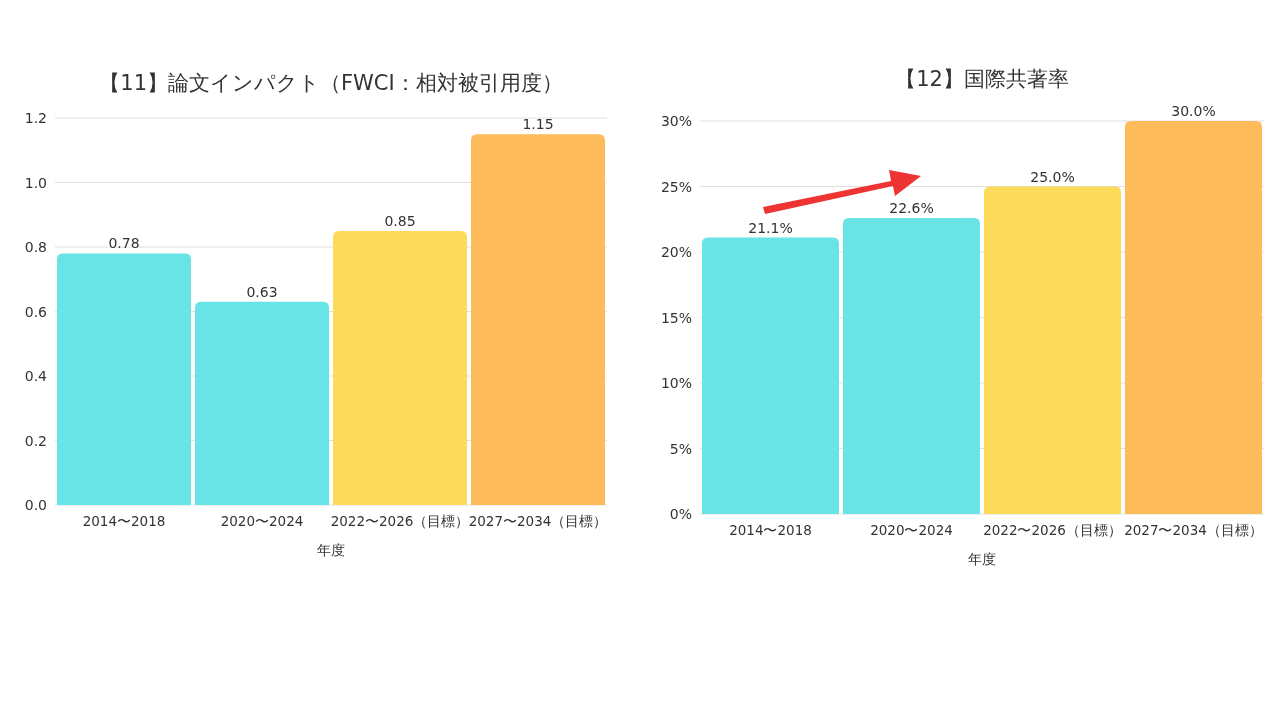 Image resolution: width=1280 pixels, height=720 pixels. I want to click on data-label: 1.15, so click(538, 124).